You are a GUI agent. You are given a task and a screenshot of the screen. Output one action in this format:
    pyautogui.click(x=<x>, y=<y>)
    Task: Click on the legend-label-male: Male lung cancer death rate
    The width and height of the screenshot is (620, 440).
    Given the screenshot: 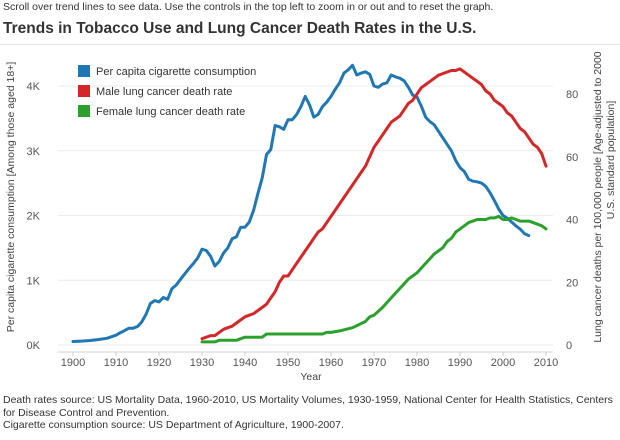 What is the action you would take?
    pyautogui.click(x=164, y=92)
    